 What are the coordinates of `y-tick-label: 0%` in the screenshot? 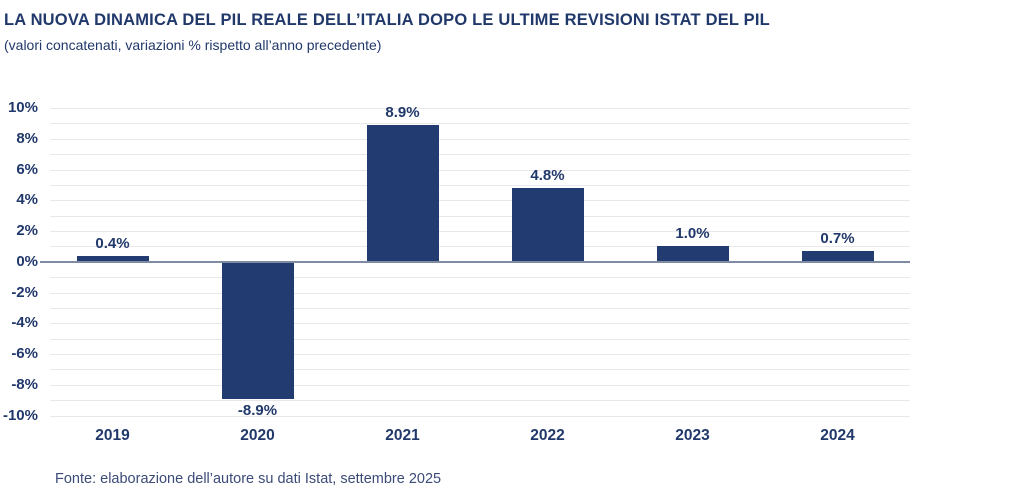 It's located at (27, 261).